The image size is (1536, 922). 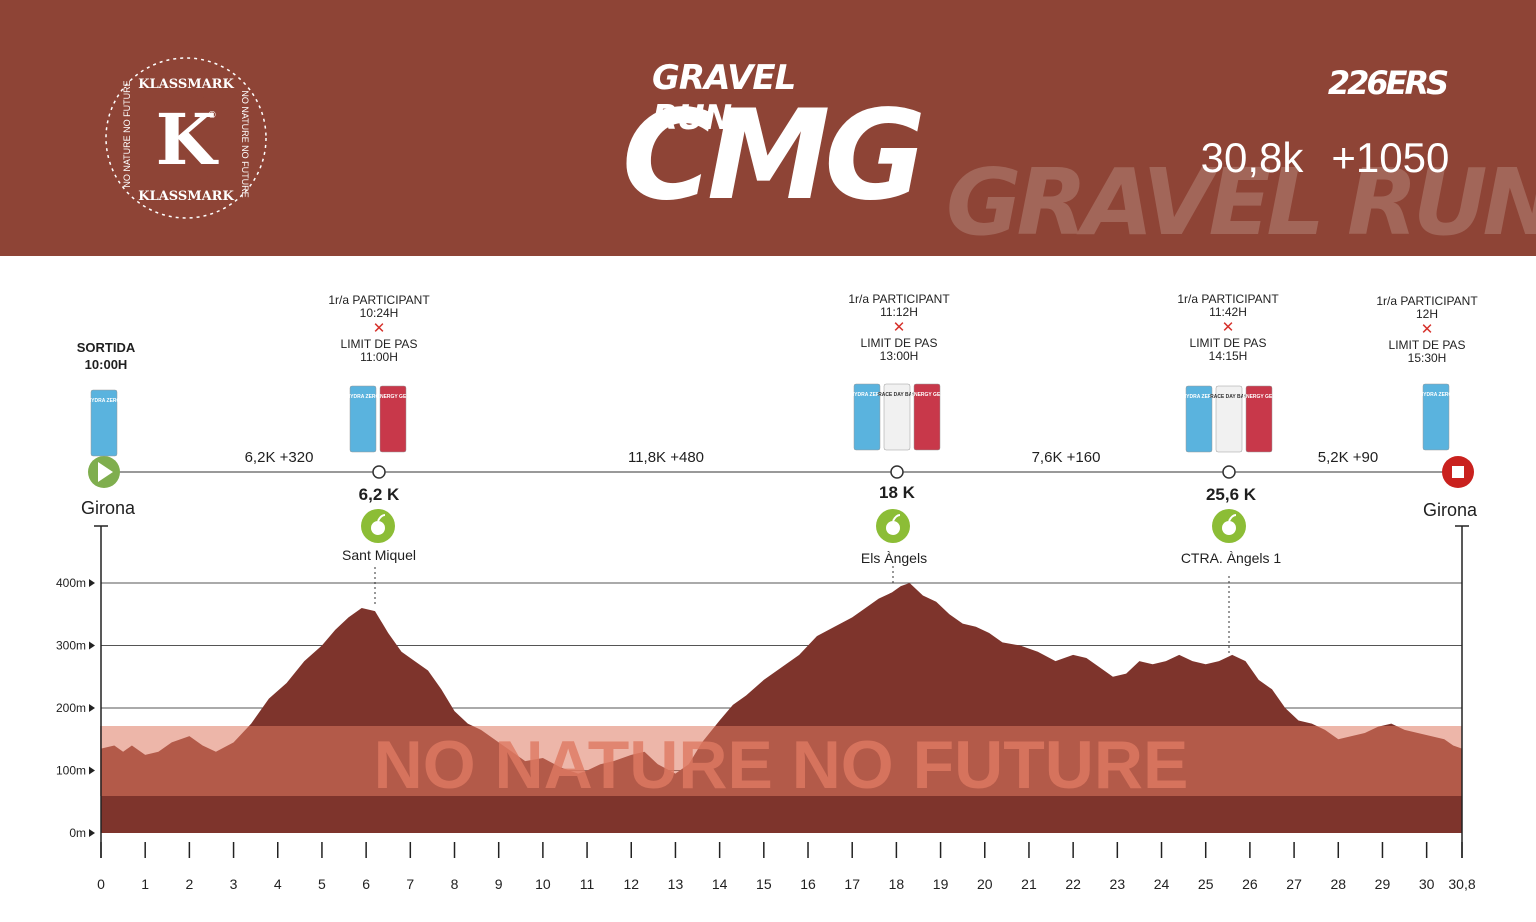 What do you see at coordinates (105, 472) in the screenshot?
I see `play-glyph` at bounding box center [105, 472].